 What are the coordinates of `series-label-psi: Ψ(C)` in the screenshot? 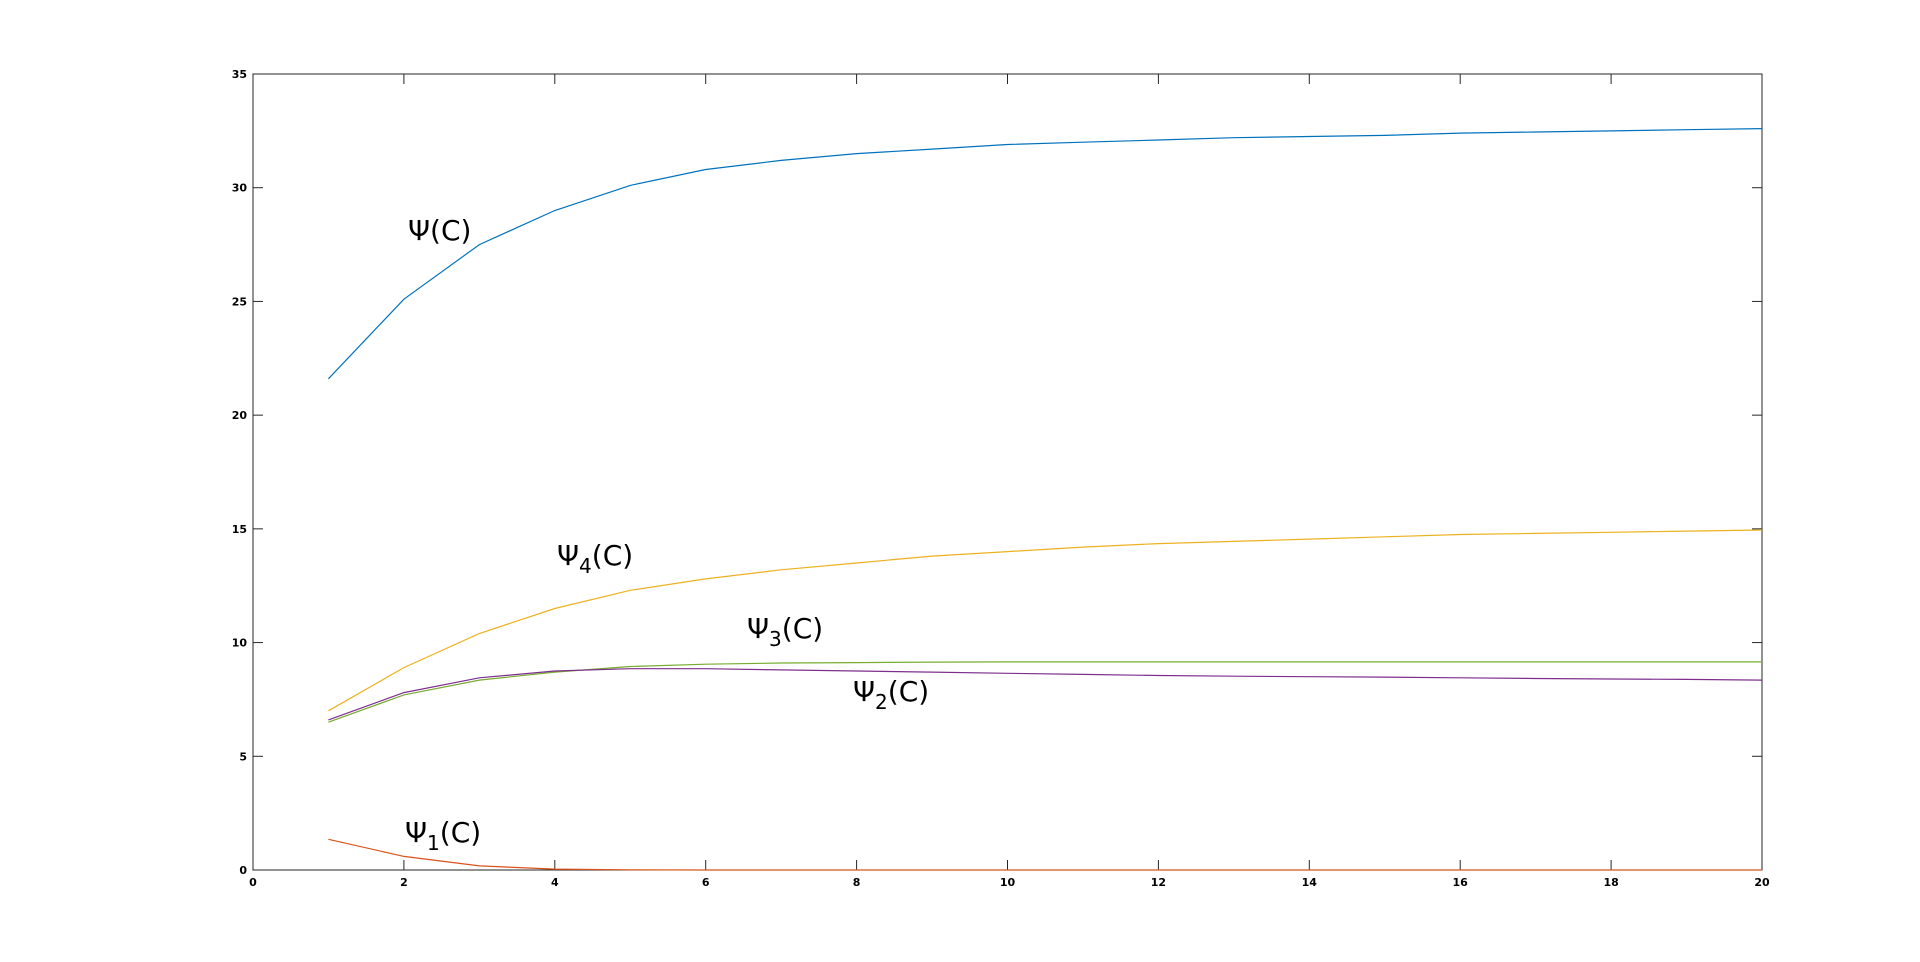 It's located at (439, 230).